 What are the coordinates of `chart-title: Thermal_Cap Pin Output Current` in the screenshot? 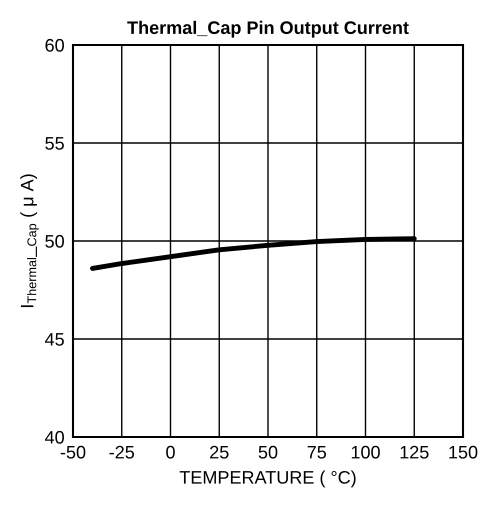 It's located at (268, 29).